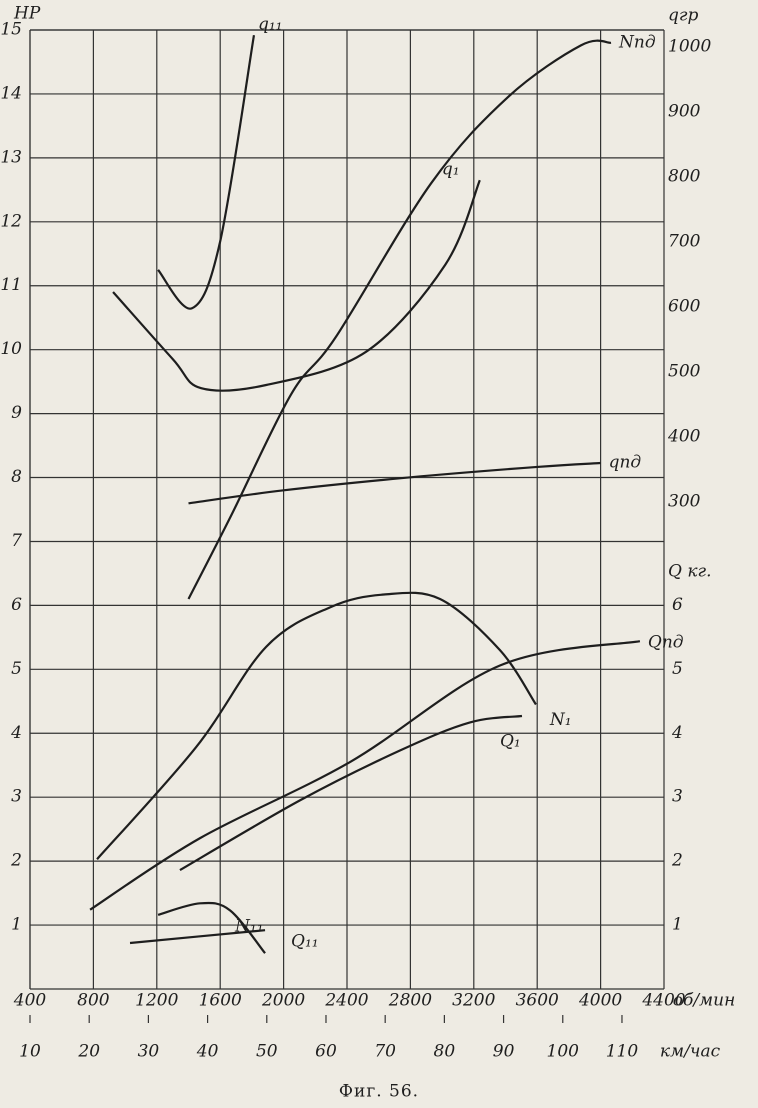 This screenshot has height=1108, width=758. Describe the element at coordinates (410, 1001) in the screenshot. I see `x-tick-label: 2800` at that location.